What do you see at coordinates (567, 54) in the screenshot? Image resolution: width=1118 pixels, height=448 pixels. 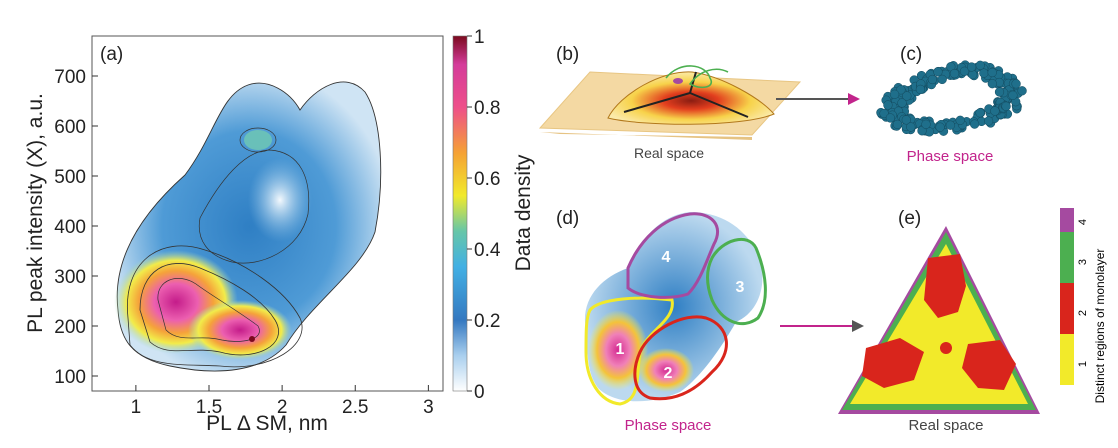 I see `panel-label-b: (b)` at bounding box center [567, 54].